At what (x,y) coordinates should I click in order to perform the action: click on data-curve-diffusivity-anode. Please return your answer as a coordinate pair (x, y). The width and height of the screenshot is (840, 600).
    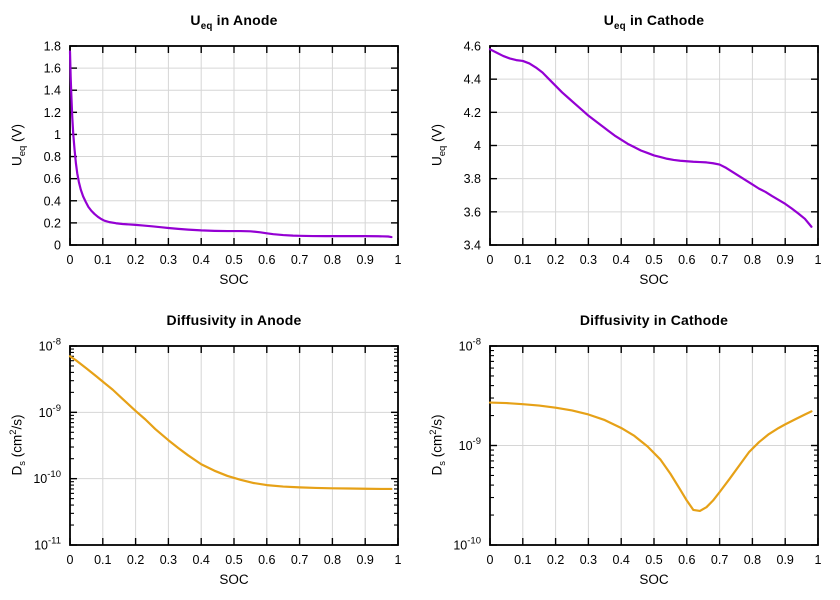
    Looking at the image, I should click on (230, 423).